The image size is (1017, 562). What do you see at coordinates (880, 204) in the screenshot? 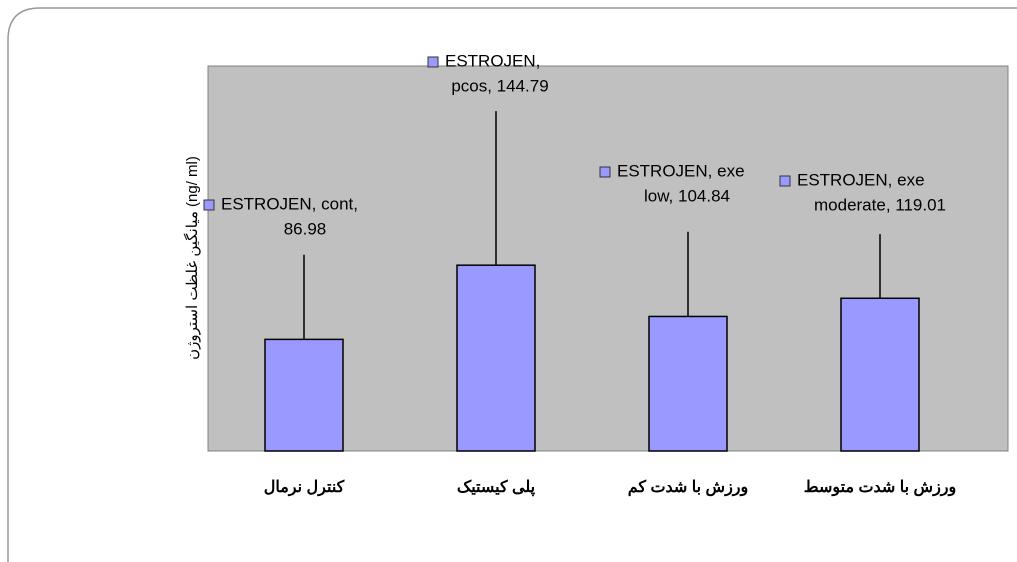
I see `data-label: moderate, 119.01` at bounding box center [880, 204].